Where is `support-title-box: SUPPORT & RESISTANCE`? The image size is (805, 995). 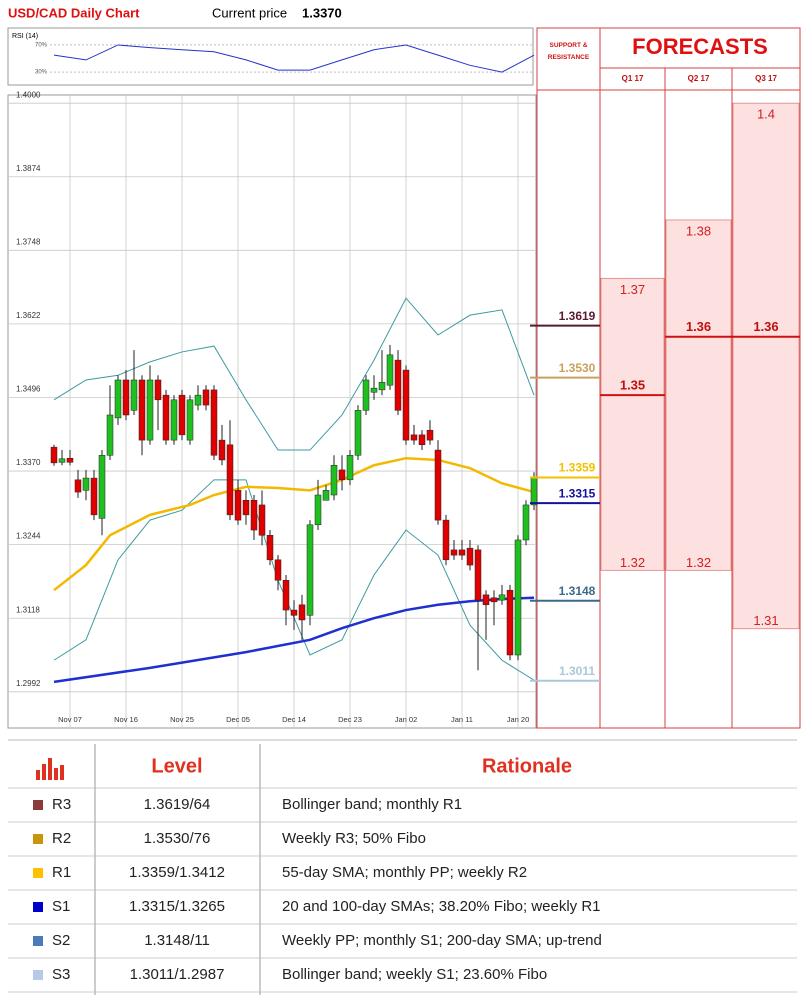 support-title-box: SUPPORT & RESISTANCE is located at coordinates (568, 51).